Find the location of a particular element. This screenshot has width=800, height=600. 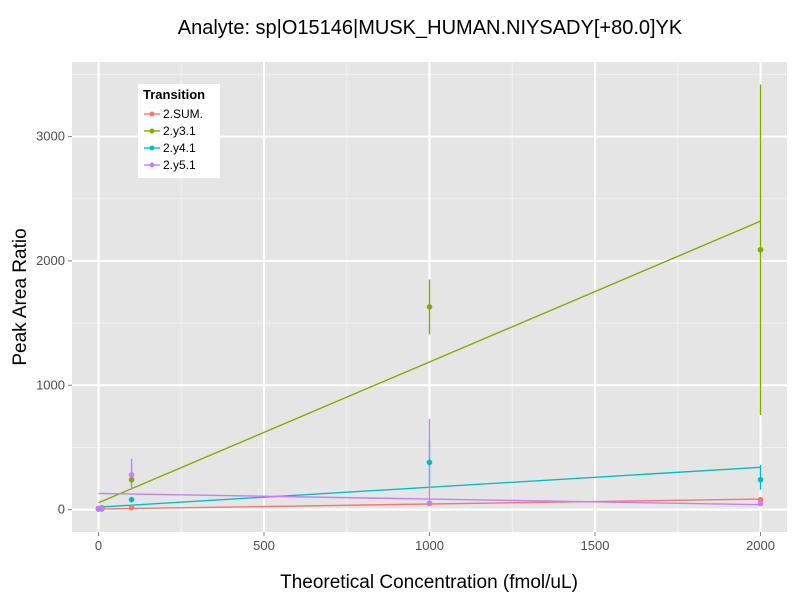

legend-title: Transition is located at coordinates (174, 94).